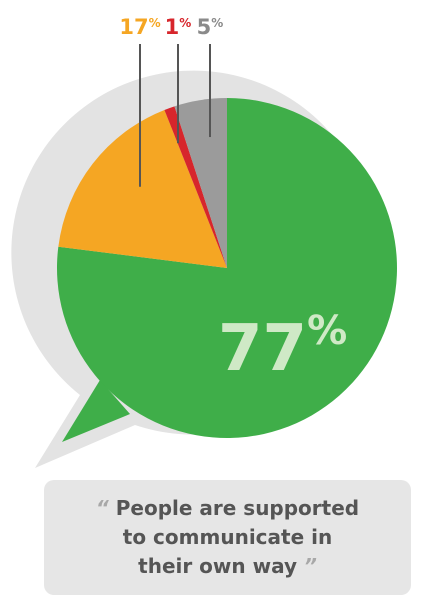  I want to click on slice-label-1: 1%, so click(178, 27).